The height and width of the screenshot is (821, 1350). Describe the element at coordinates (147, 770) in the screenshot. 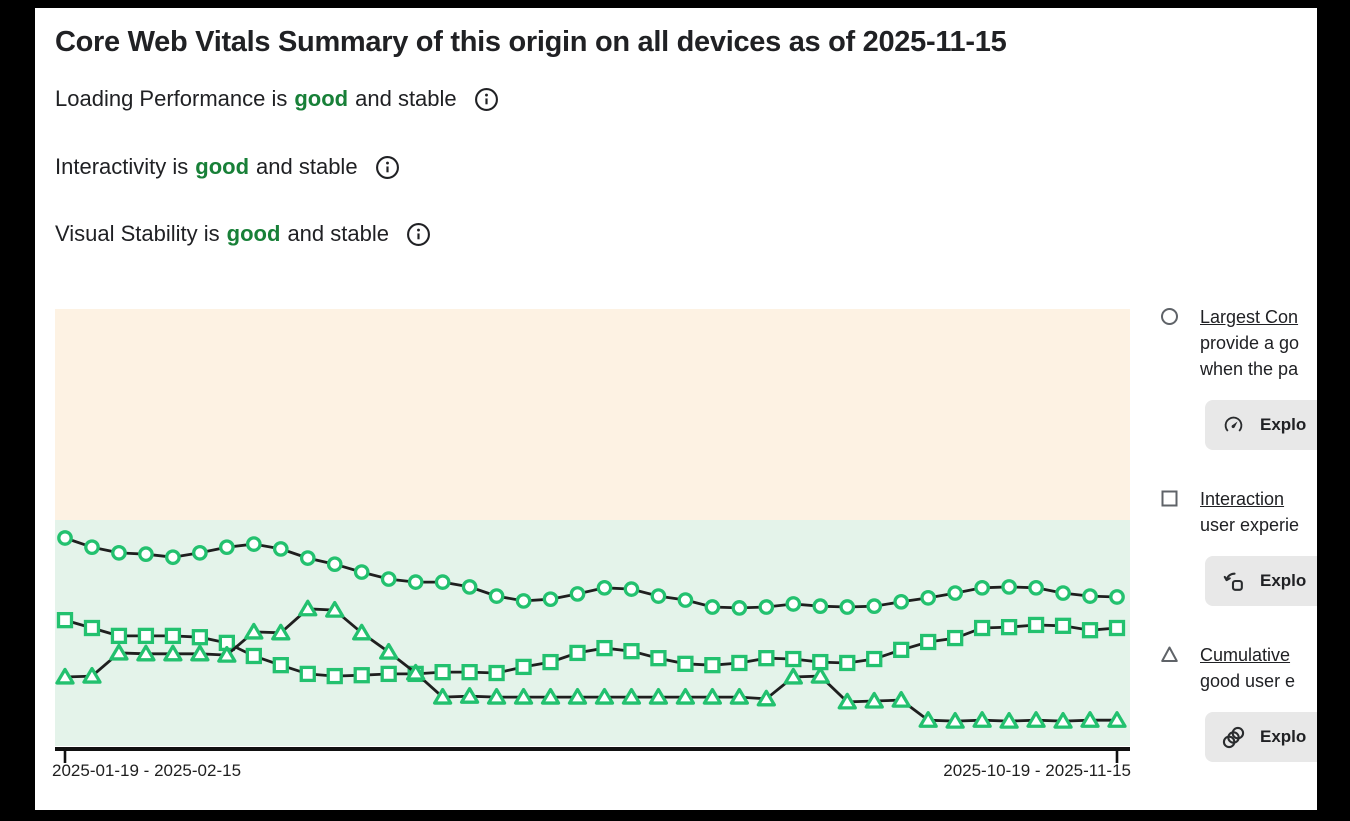

I see `x-tick-label-start: 2025-01-19 - 2025-02-15` at that location.